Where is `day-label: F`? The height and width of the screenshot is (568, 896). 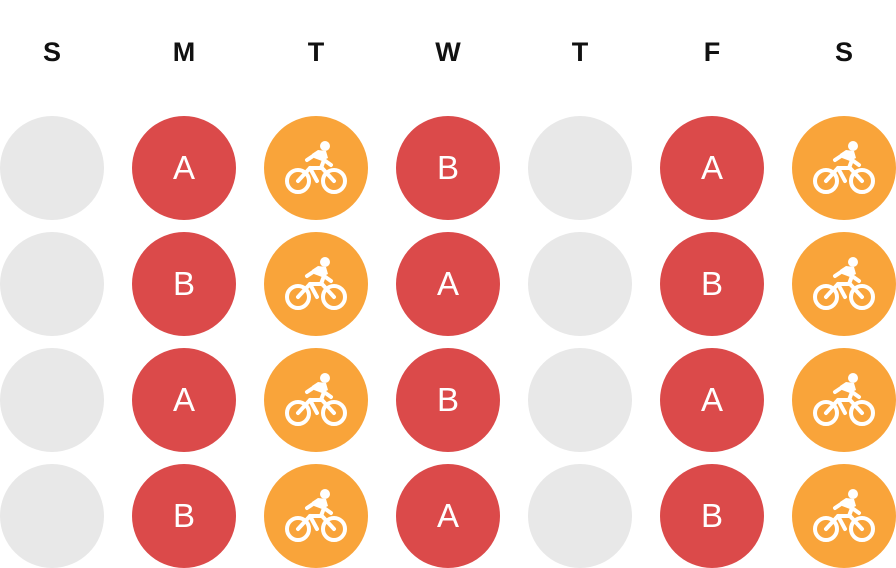
day-label: F is located at coordinates (712, 52).